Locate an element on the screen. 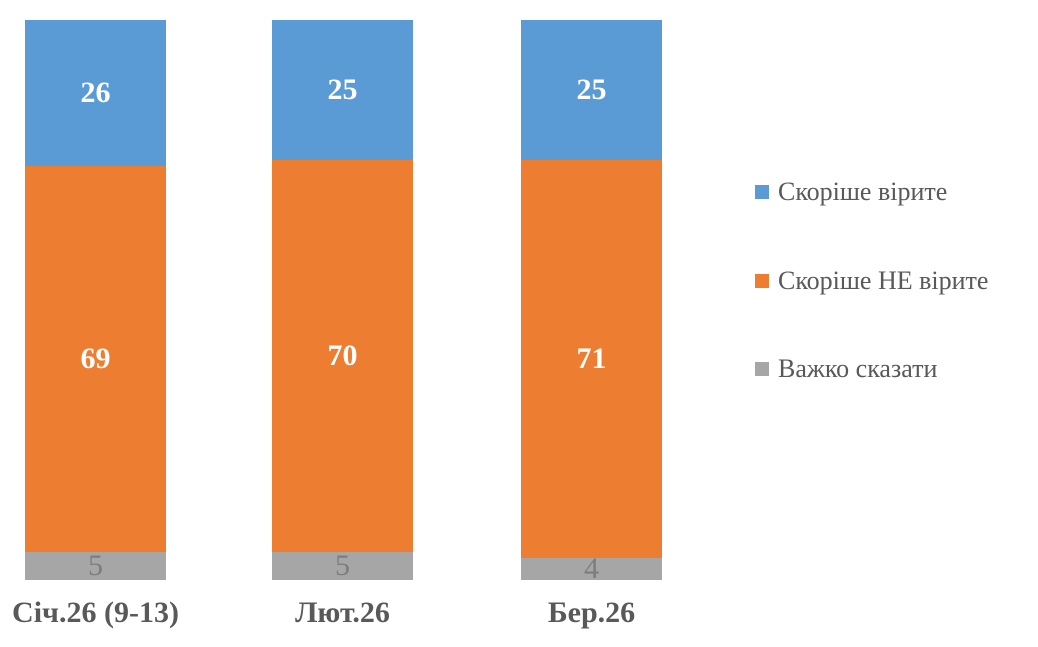 The height and width of the screenshot is (647, 1038). segment-value-label: 70 is located at coordinates (342, 355).